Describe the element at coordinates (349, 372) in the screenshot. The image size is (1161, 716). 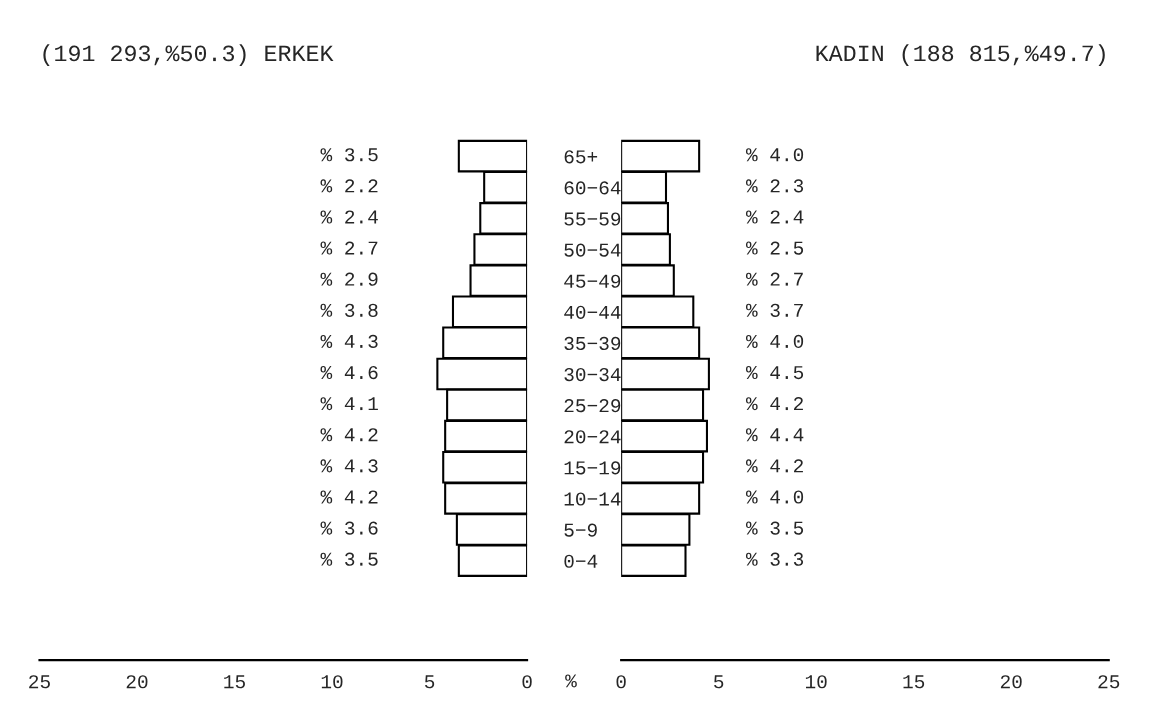
I see `data-label: % 4.6` at that location.